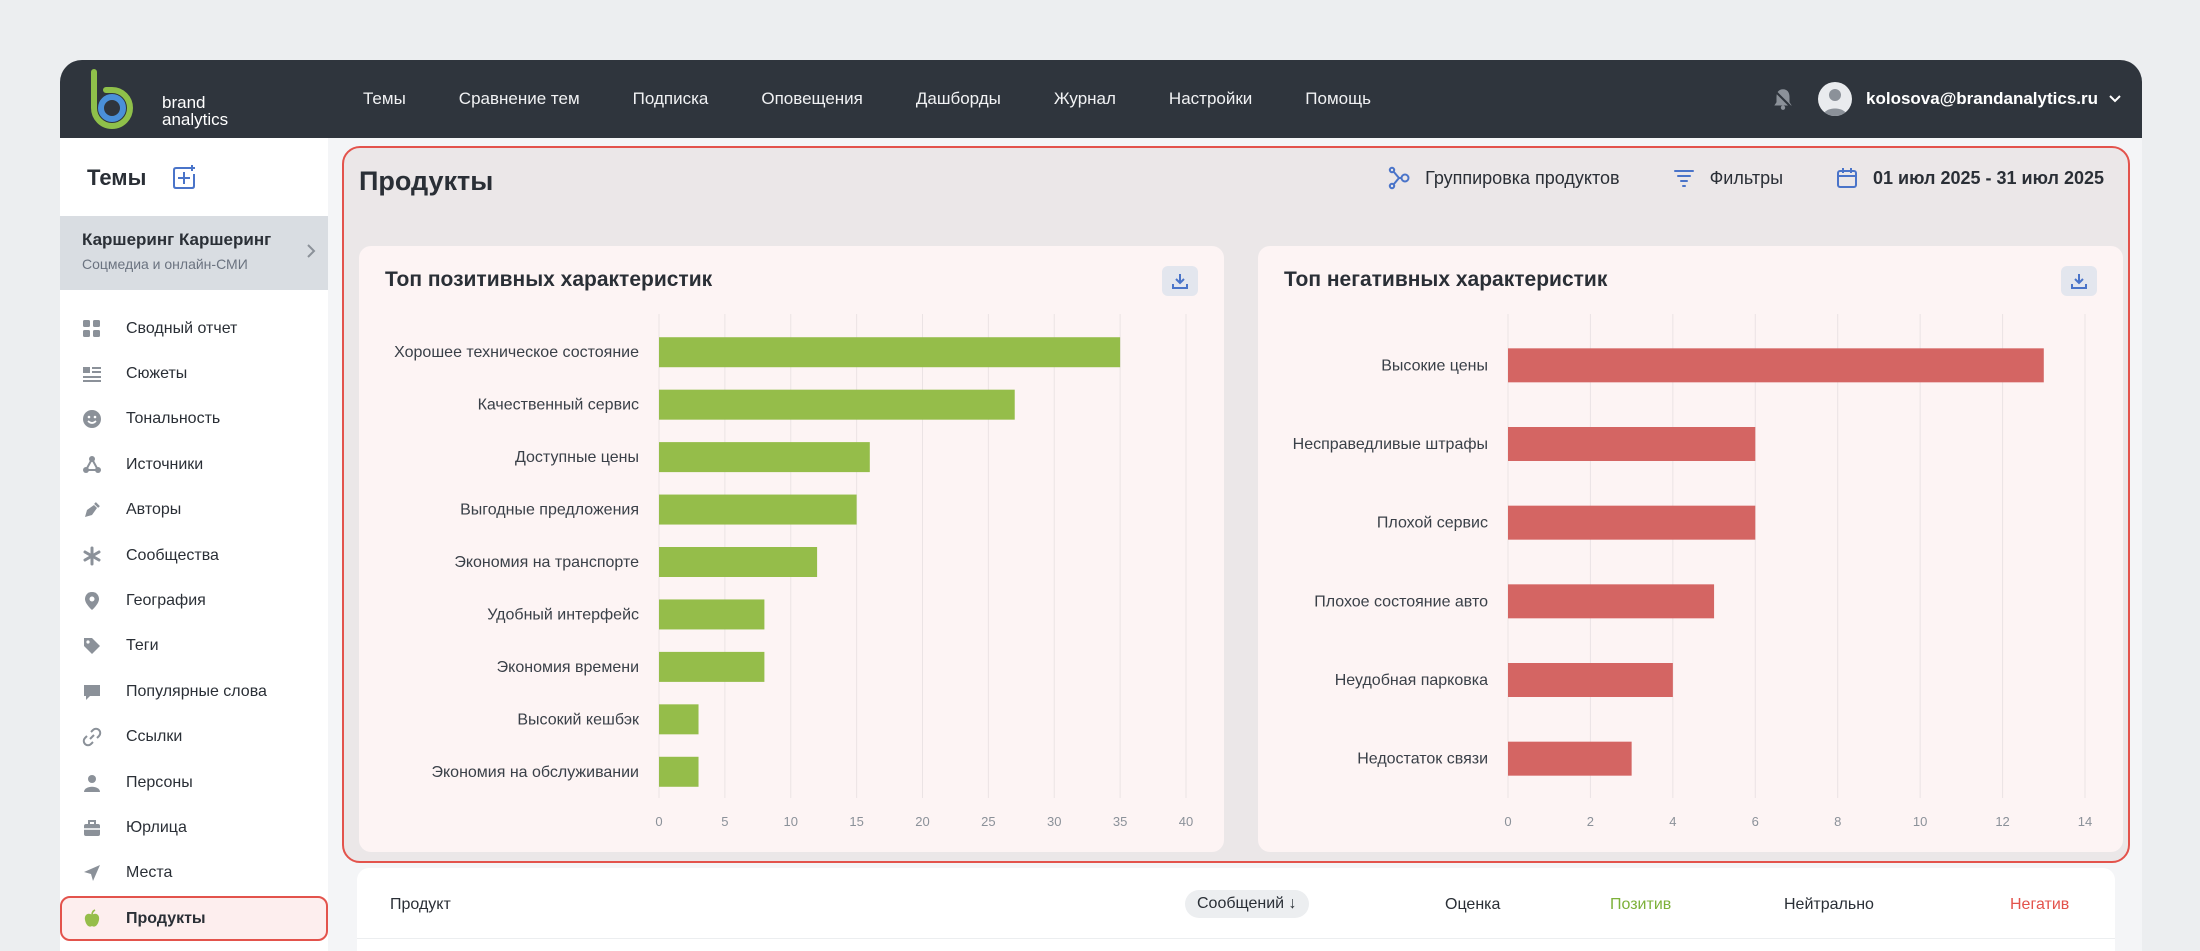 The height and width of the screenshot is (951, 2200). I want to click on map-pin-icon, so click(92, 601).